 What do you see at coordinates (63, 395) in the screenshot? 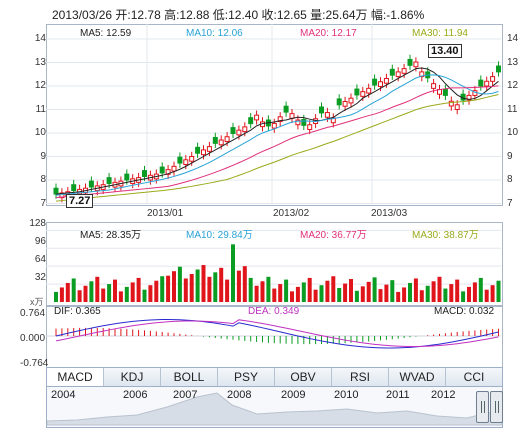
I see `nav-year-2004: 2004` at bounding box center [63, 395].